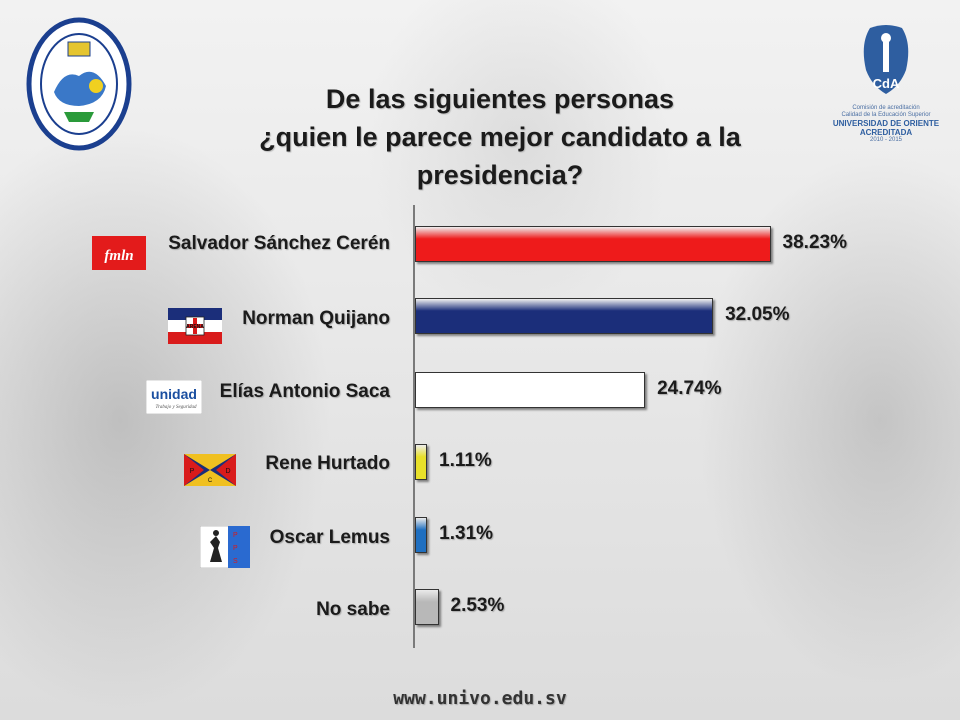 The width and height of the screenshot is (960, 720). What do you see at coordinates (79, 84) in the screenshot?
I see `university-seal-logo` at bounding box center [79, 84].